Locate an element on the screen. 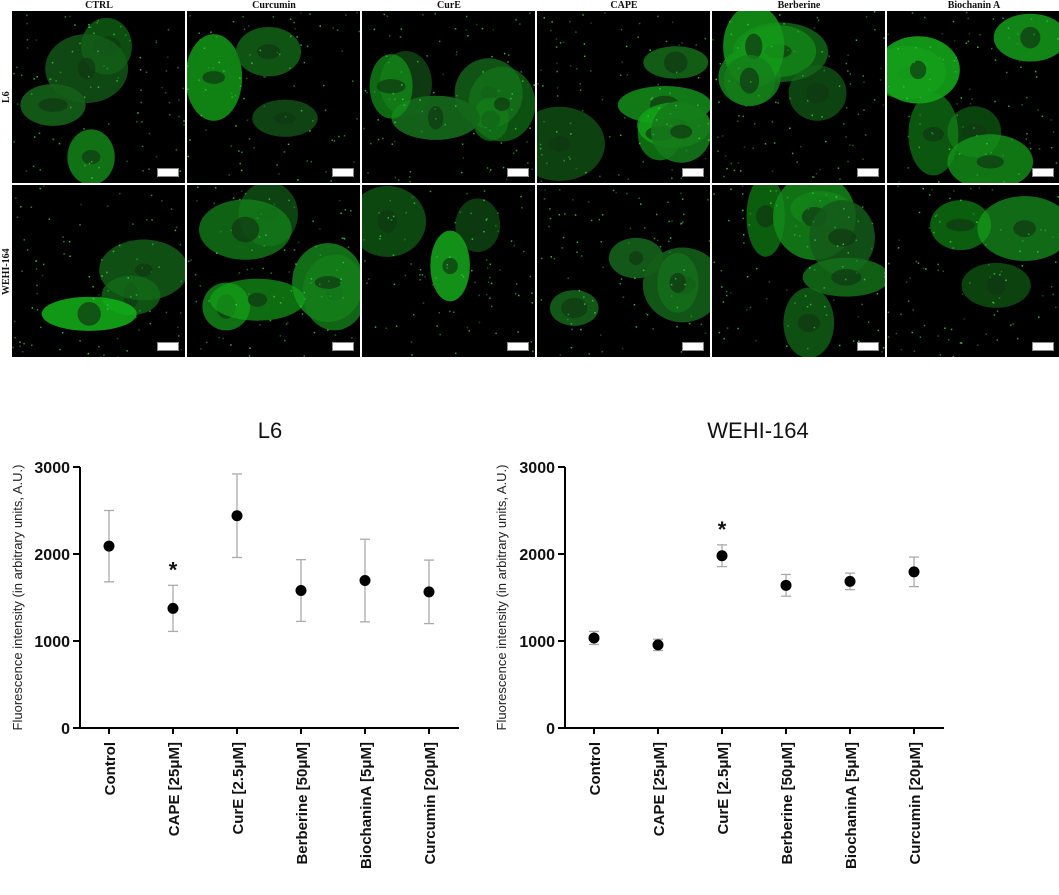 This screenshot has width=1059, height=895. x-tick-label: CurE [2.5μM] is located at coordinates (238, 788).